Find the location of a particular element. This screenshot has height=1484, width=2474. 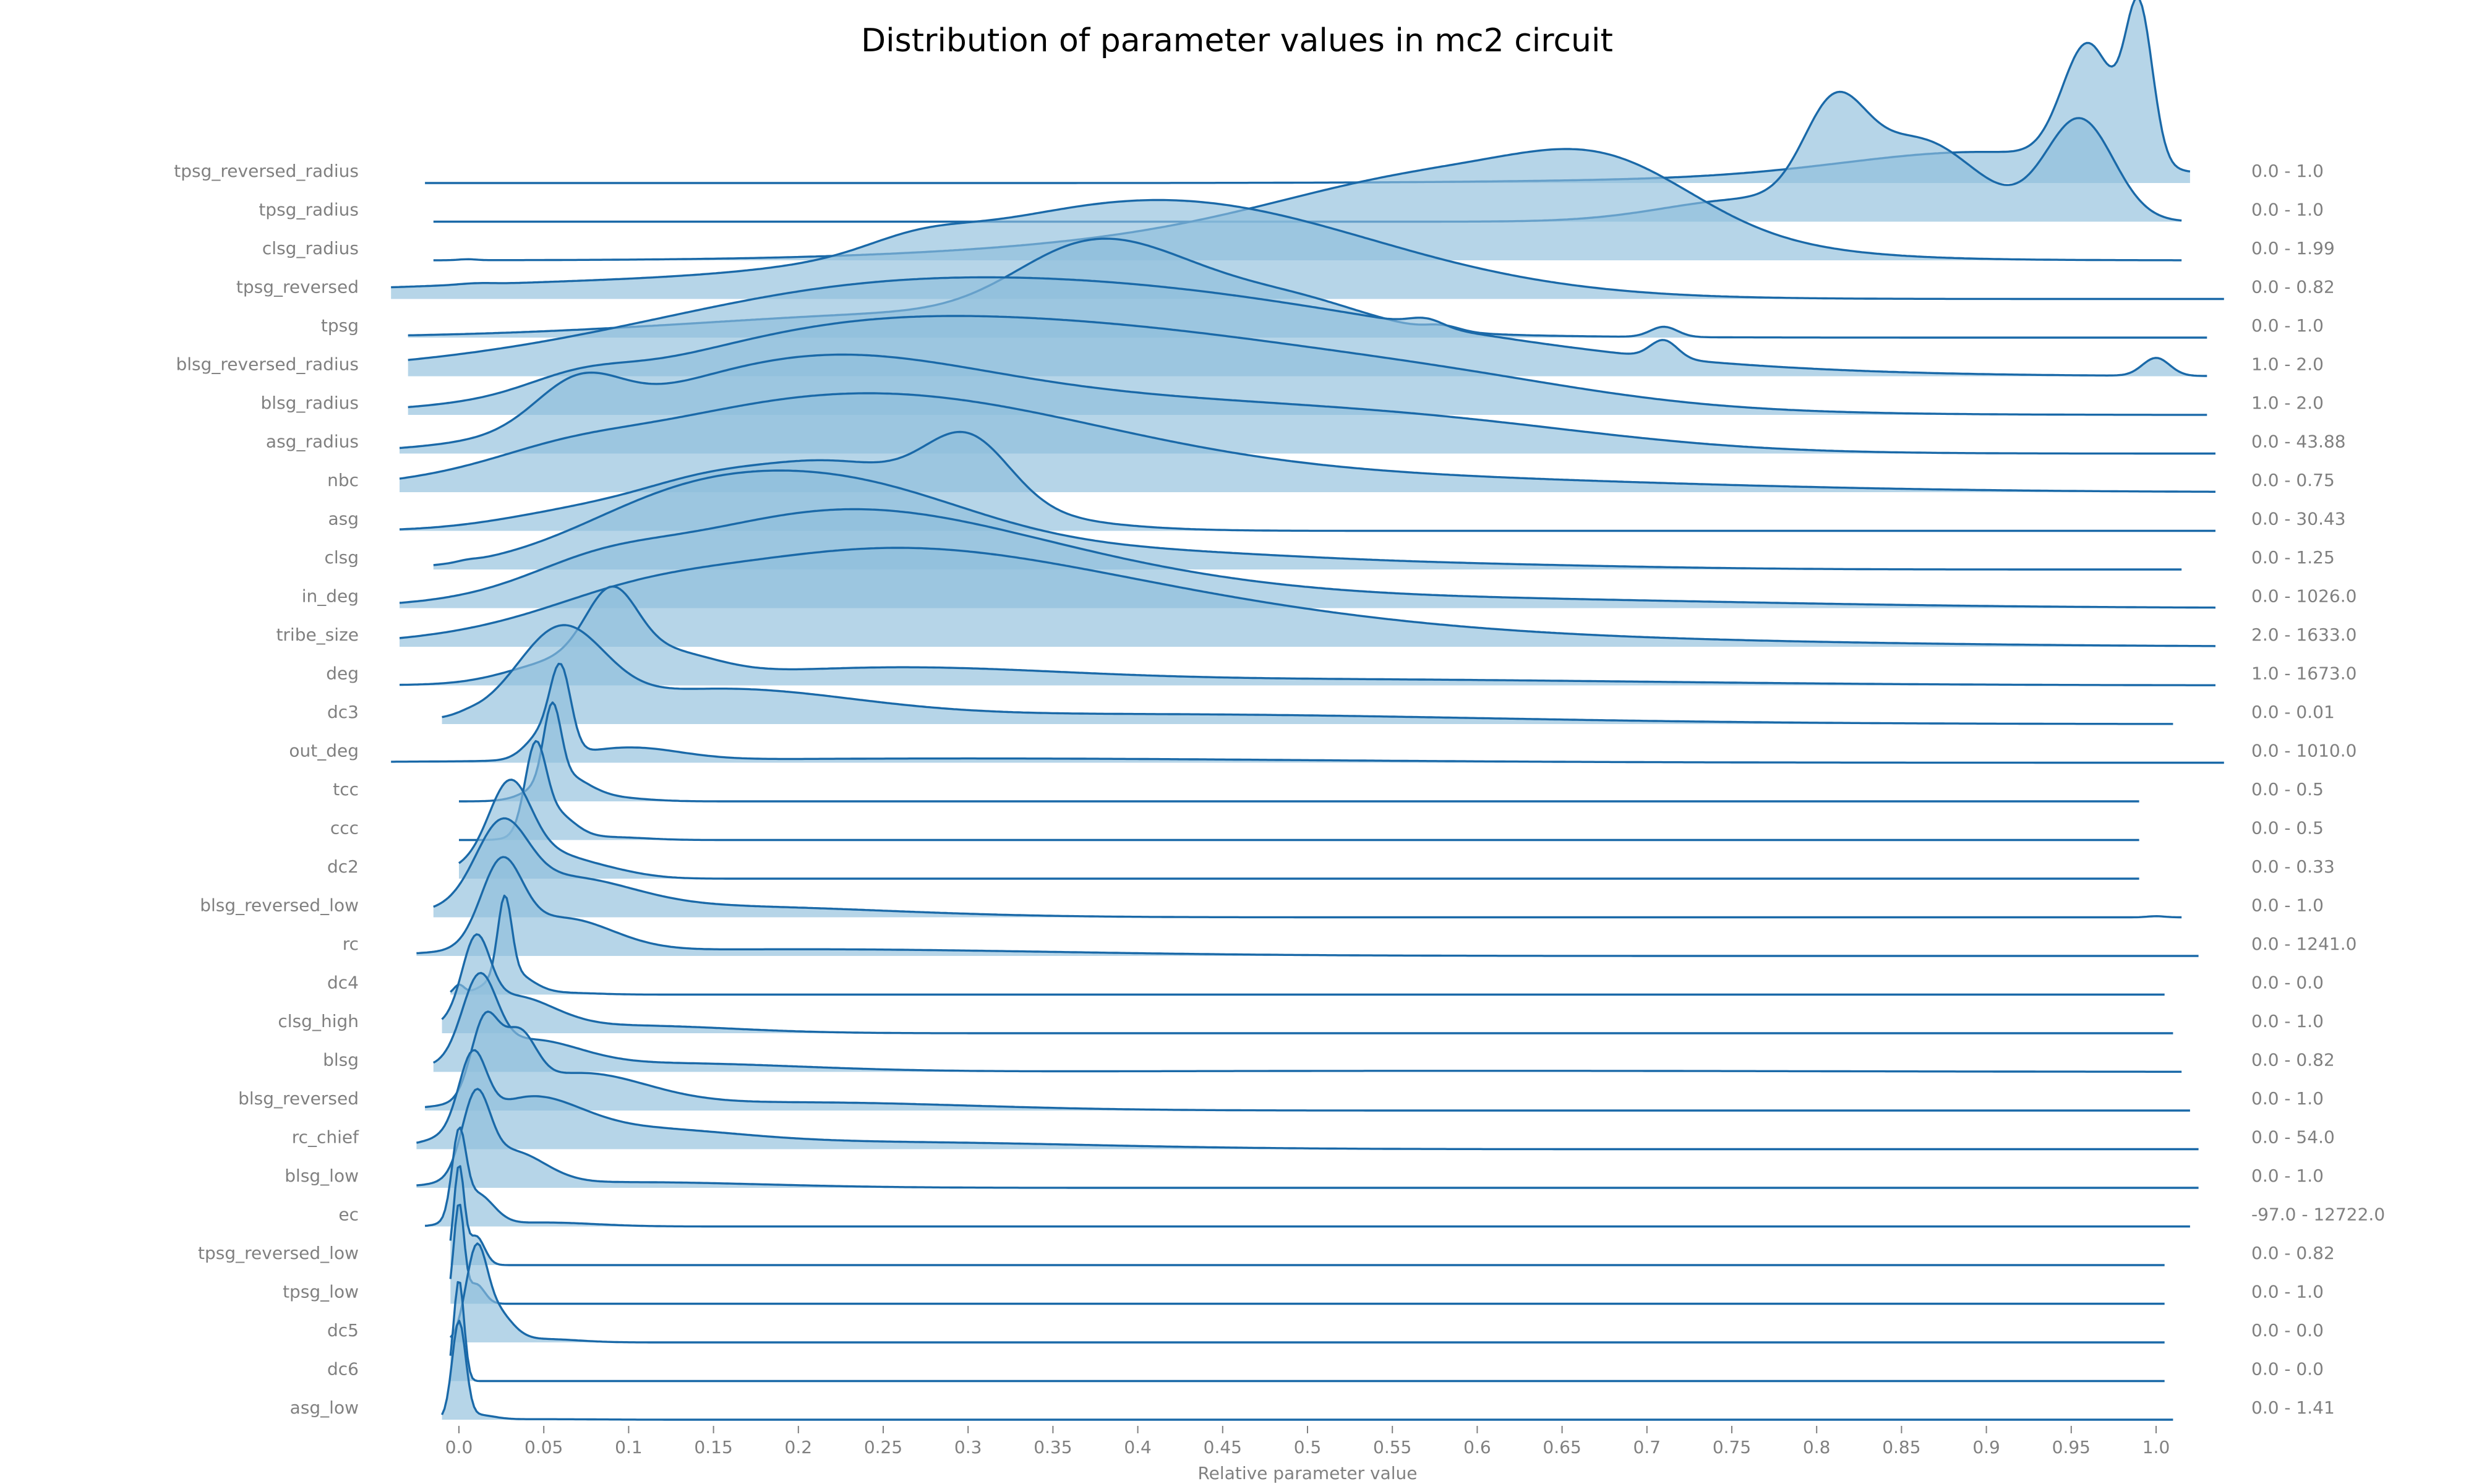

ridge-label: deg is located at coordinates (342, 673).